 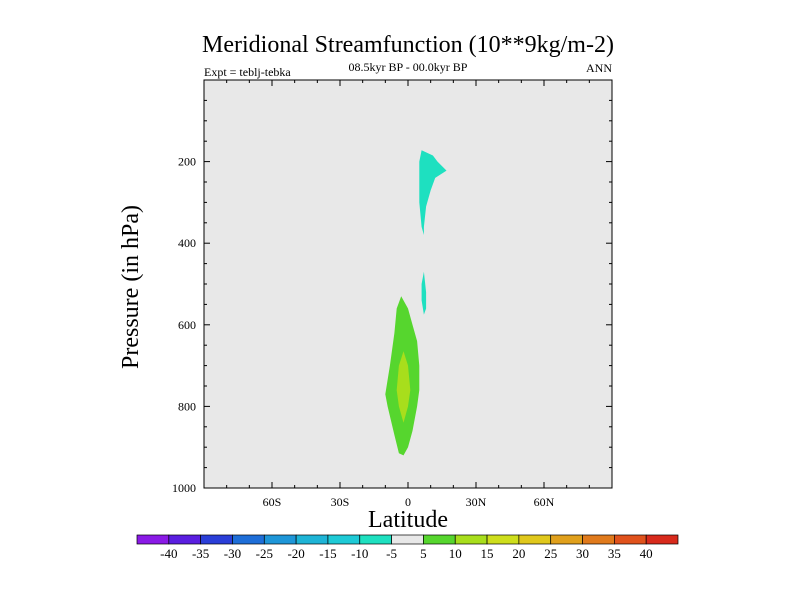 I want to click on x-tick-label: 60S, so click(x=272, y=502).